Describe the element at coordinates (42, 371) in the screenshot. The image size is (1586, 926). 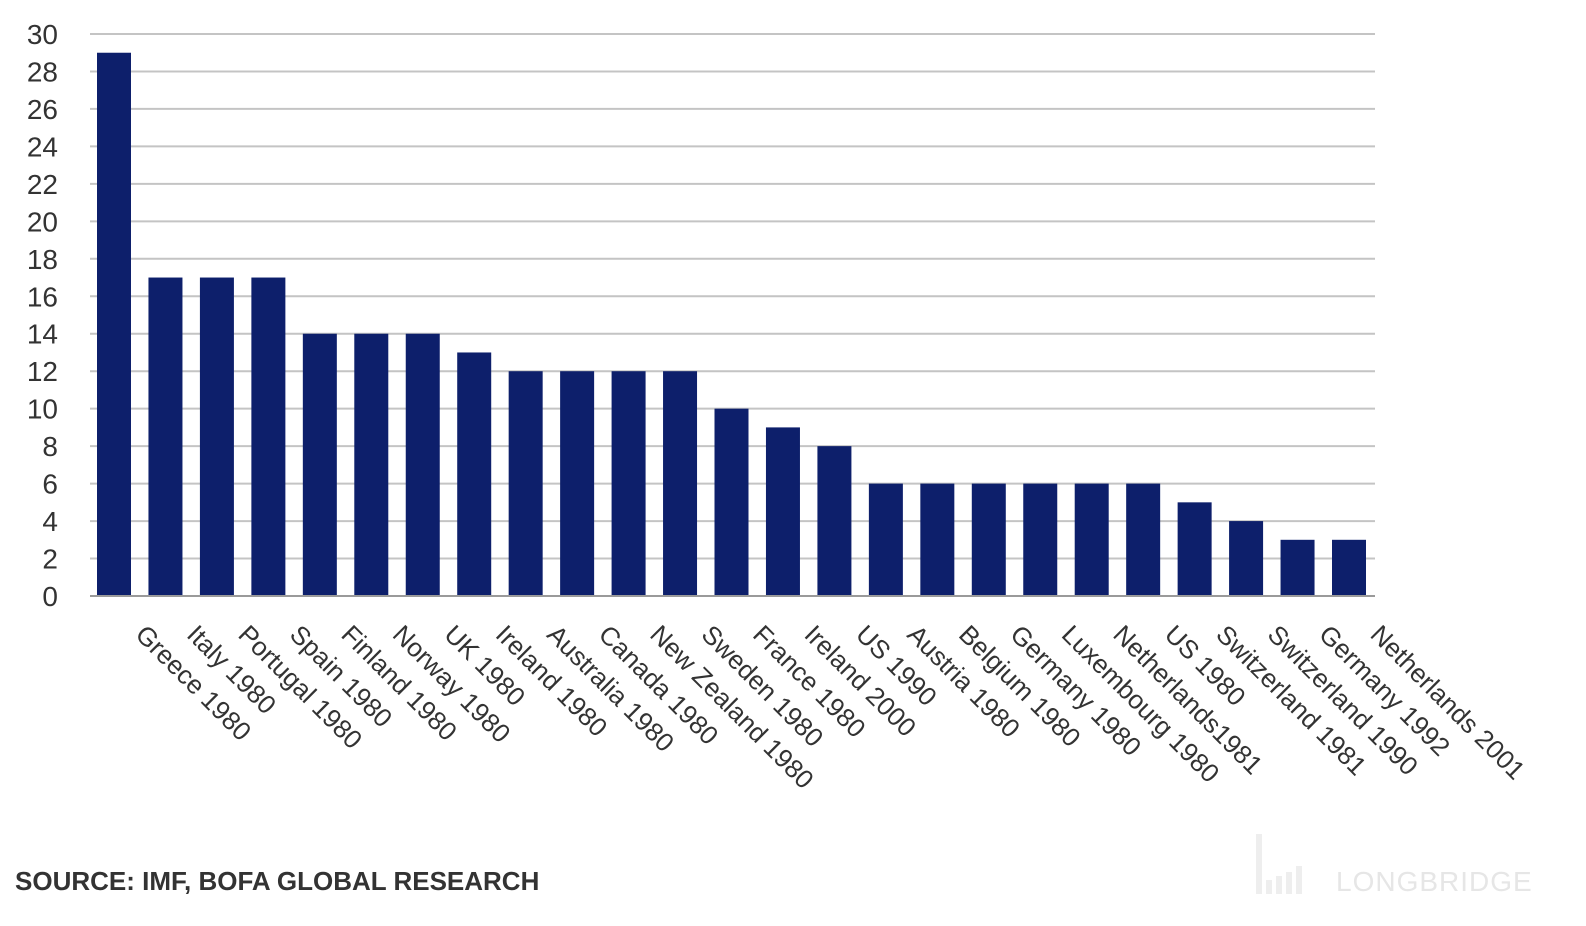
I see `y-tick-label: 12` at that location.